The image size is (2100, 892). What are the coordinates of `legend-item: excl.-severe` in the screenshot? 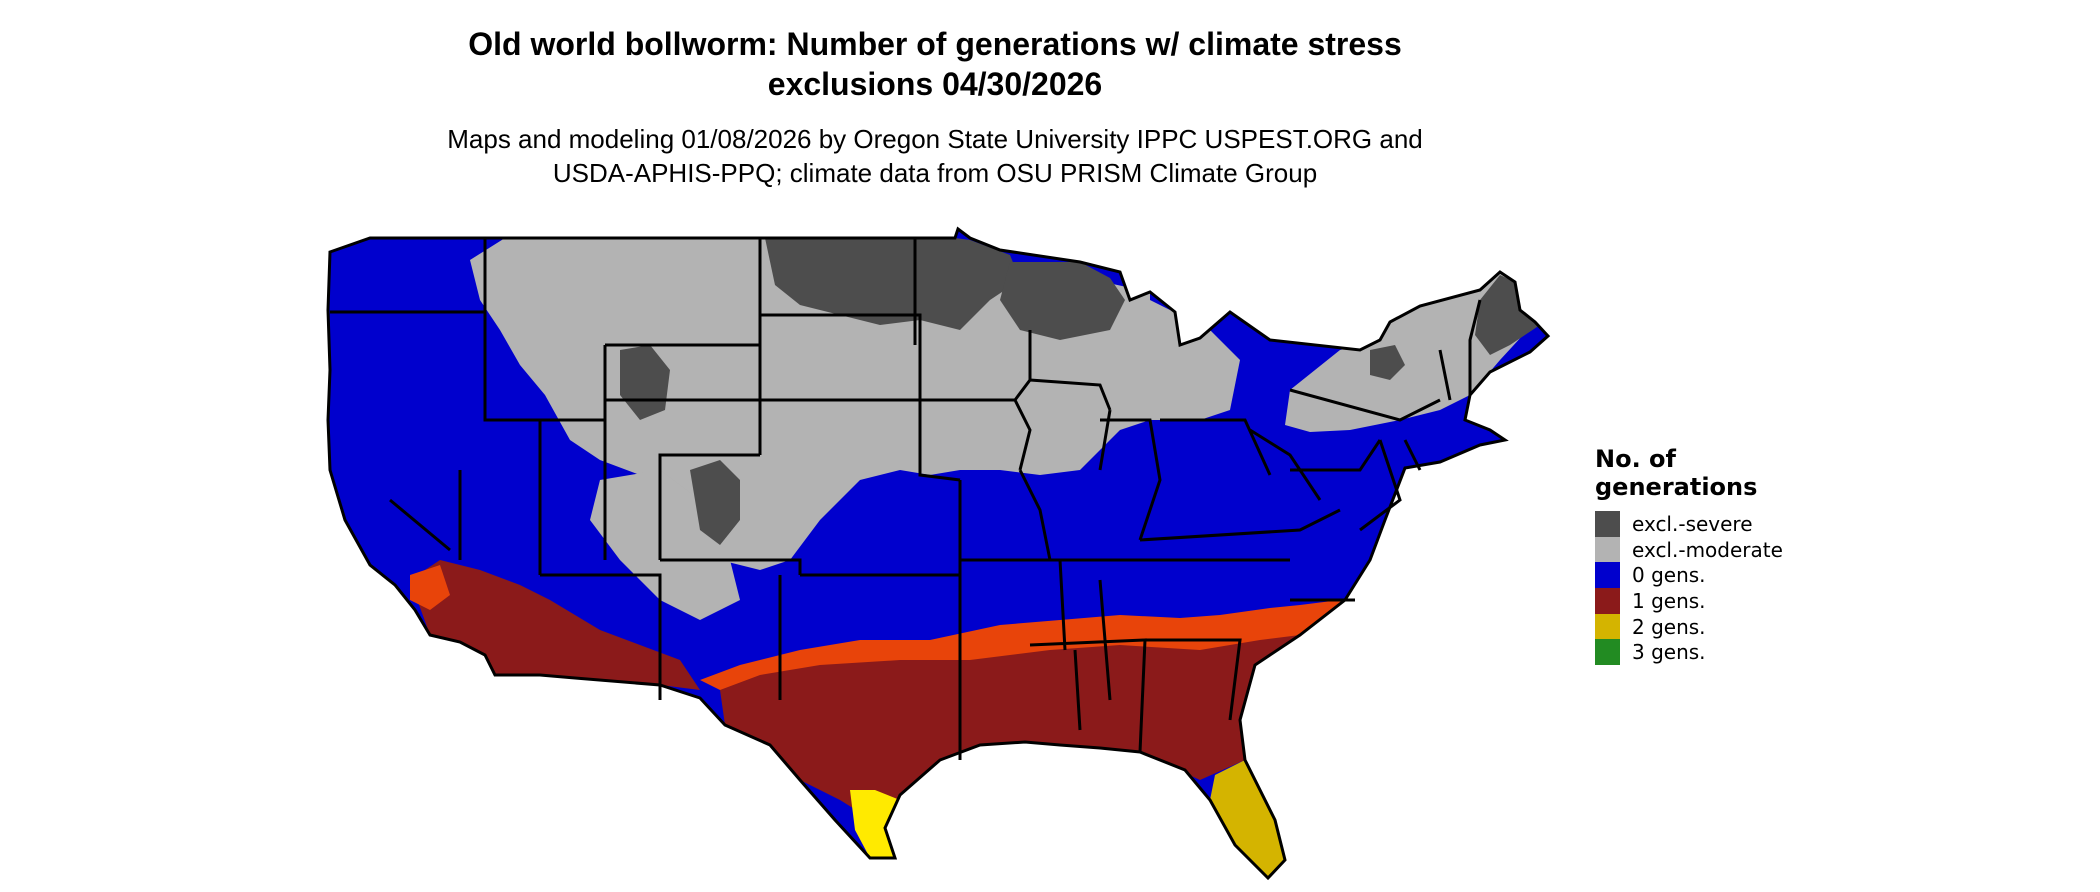 It's located at (1689, 524).